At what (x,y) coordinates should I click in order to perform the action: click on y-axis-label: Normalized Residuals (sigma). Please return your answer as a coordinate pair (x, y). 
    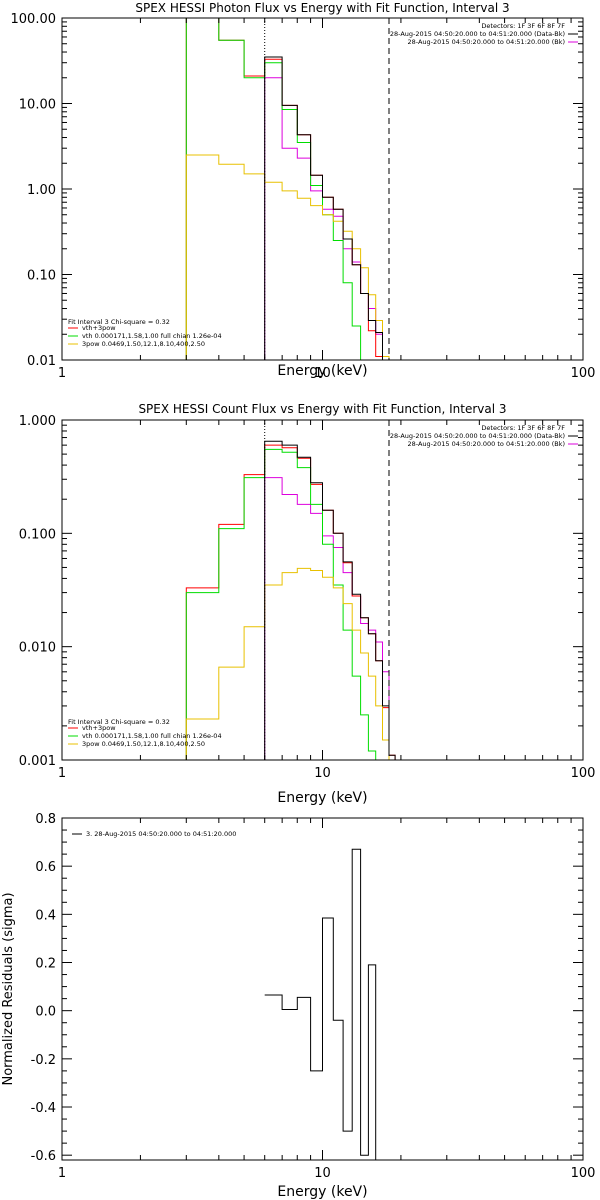
    Looking at the image, I should click on (8, 988).